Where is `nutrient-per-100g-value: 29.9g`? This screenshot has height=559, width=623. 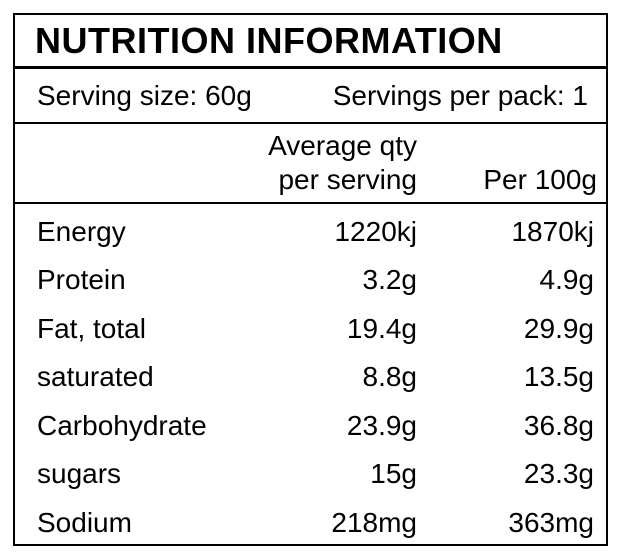
nutrient-per-100g-value: 29.9g is located at coordinates (558, 328).